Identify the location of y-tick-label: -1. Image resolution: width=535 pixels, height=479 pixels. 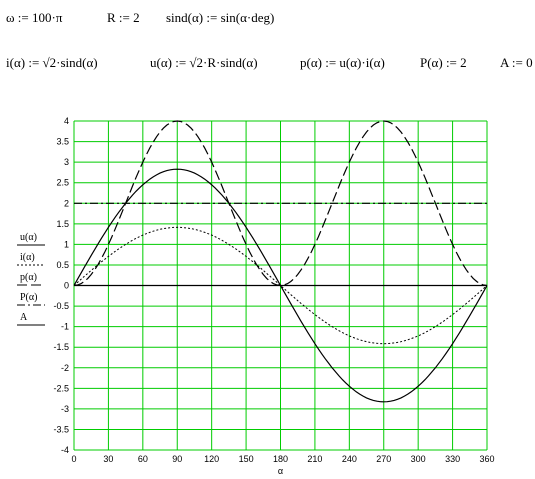
(65, 327).